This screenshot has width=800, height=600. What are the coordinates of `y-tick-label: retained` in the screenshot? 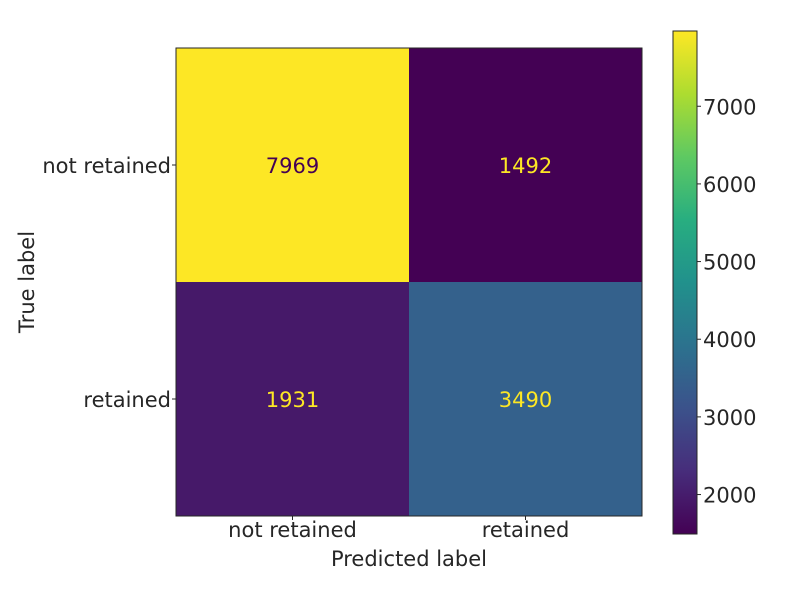 It's located at (127, 400).